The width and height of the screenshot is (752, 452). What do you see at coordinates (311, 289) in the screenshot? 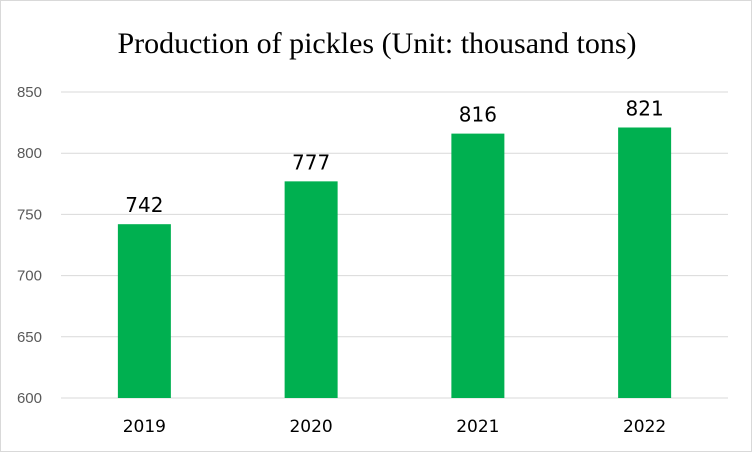
I see `bar-2020` at bounding box center [311, 289].